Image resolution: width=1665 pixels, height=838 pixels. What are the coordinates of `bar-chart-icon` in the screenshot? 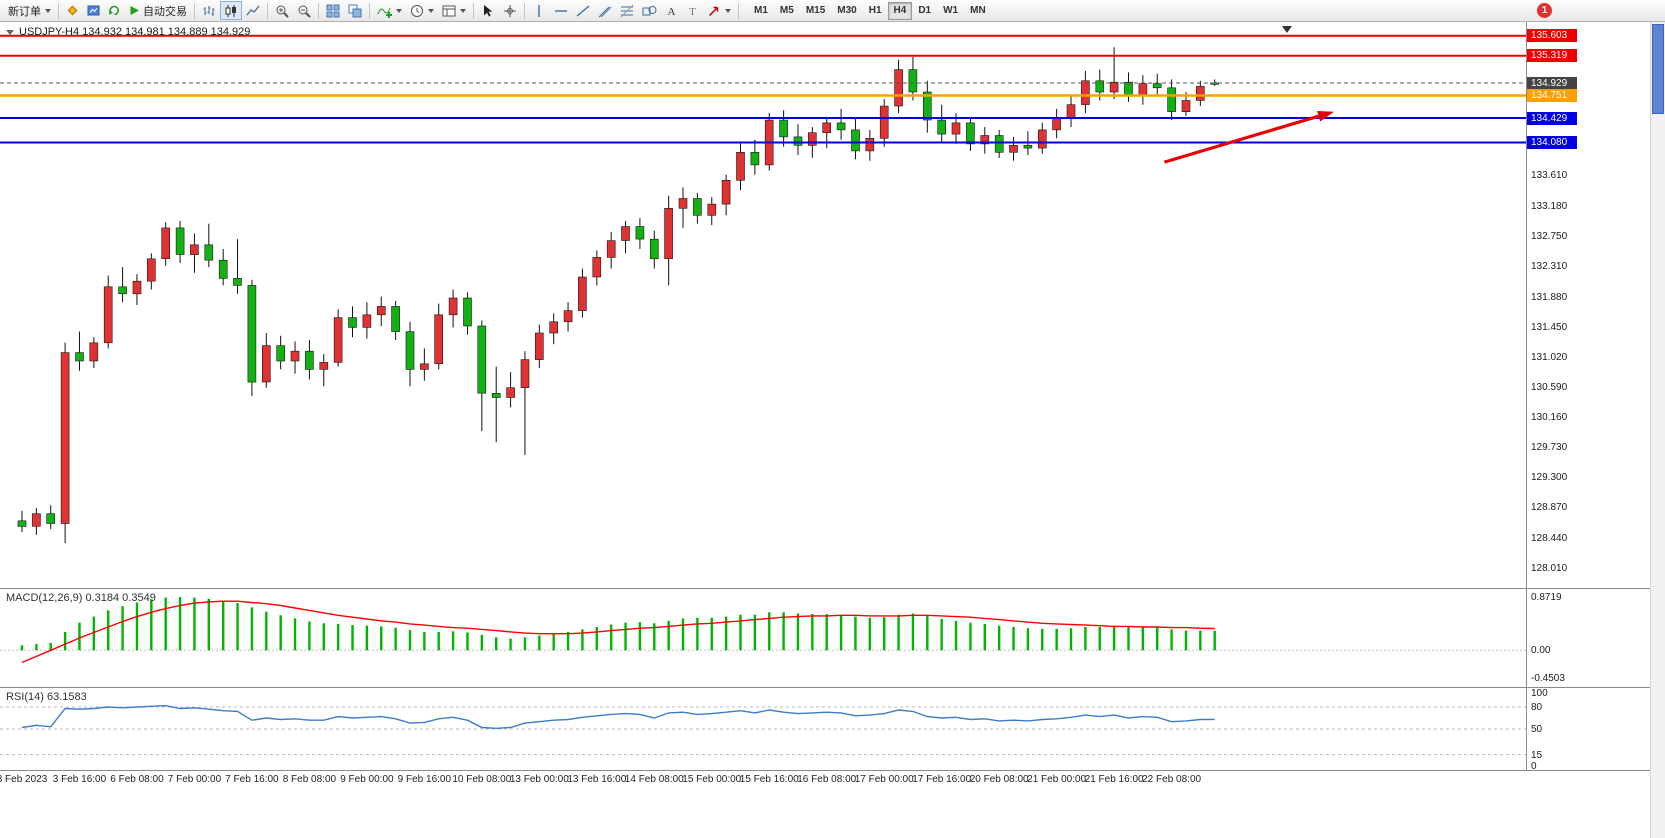 It's located at (209, 10).